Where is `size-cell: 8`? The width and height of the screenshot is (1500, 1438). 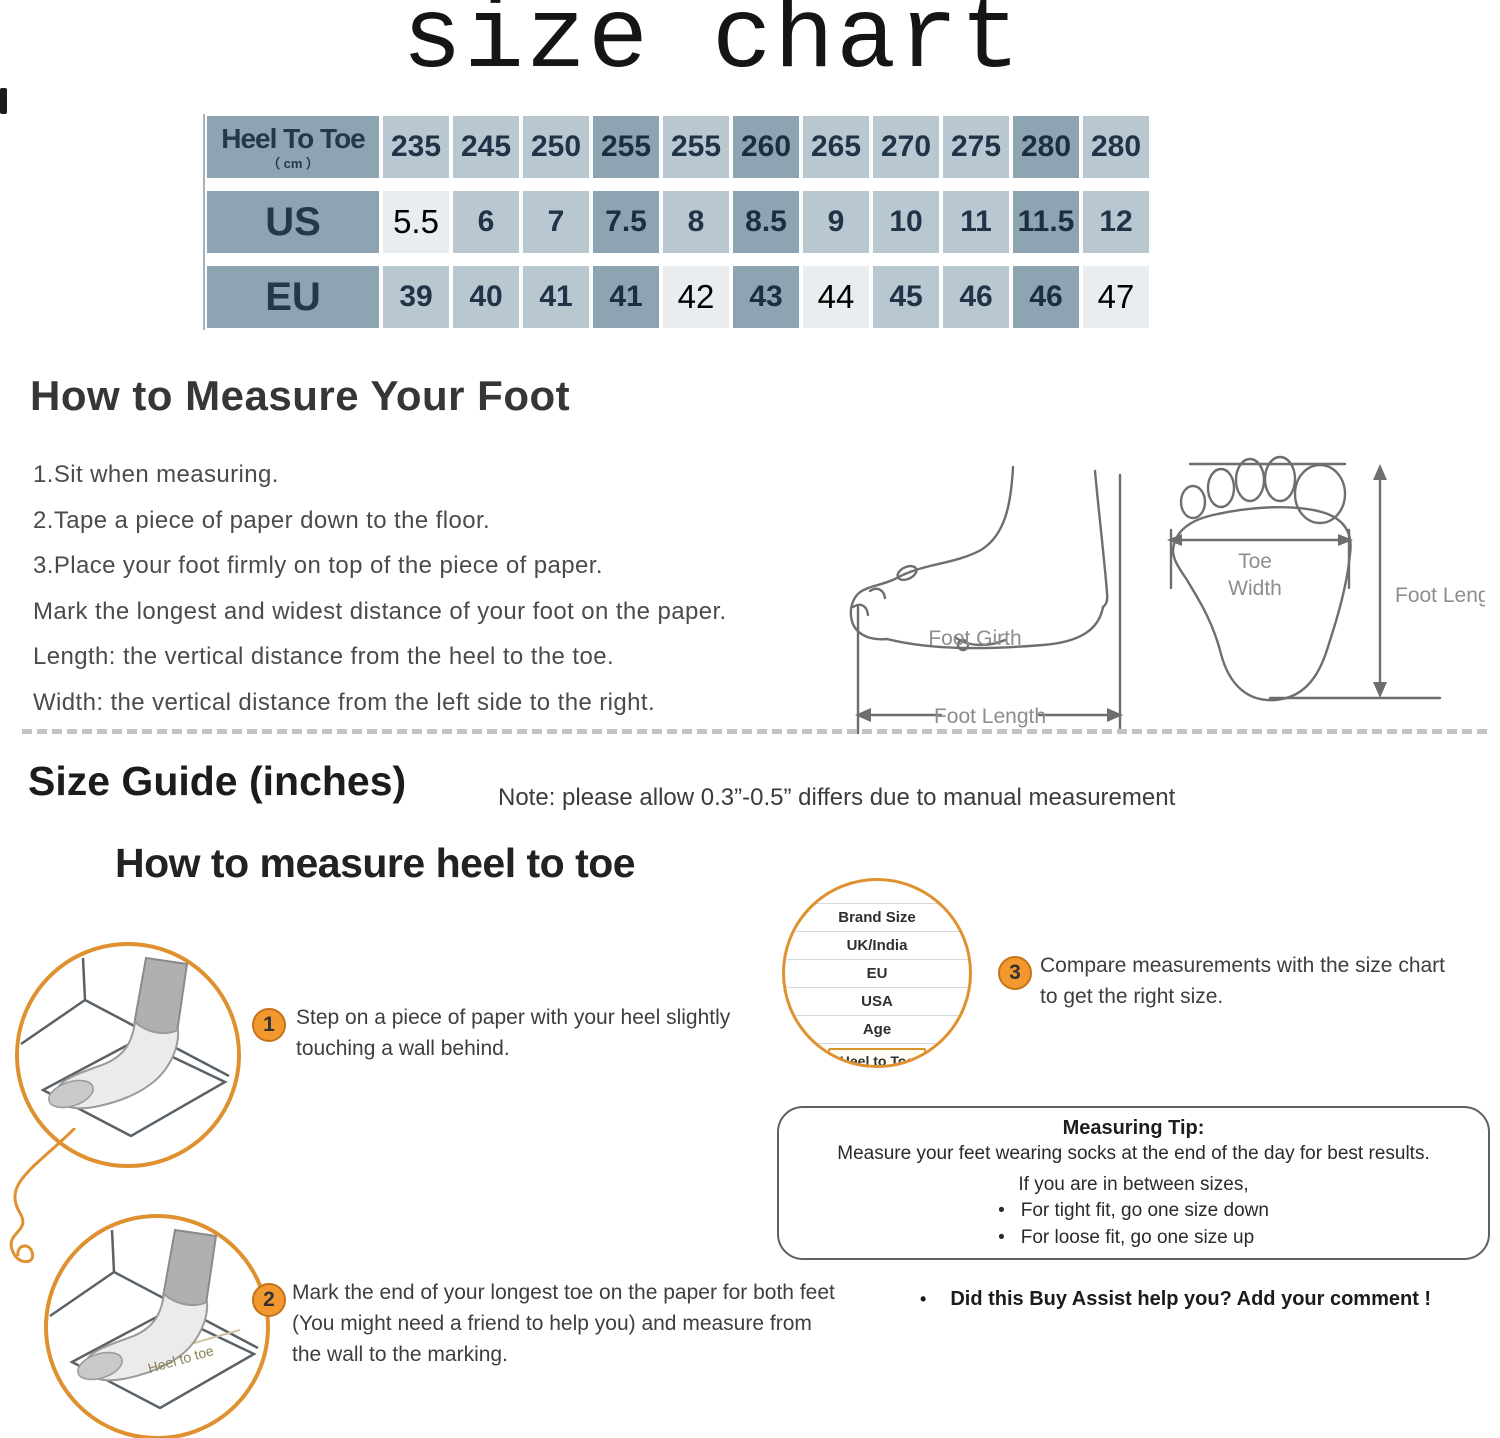 size-cell: 8 is located at coordinates (696, 222).